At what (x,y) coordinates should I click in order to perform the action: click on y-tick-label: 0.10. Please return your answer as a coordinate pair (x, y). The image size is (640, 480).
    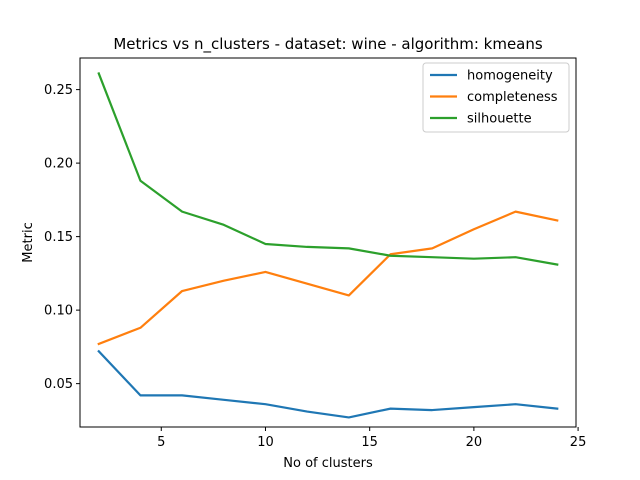
    Looking at the image, I should click on (58, 311).